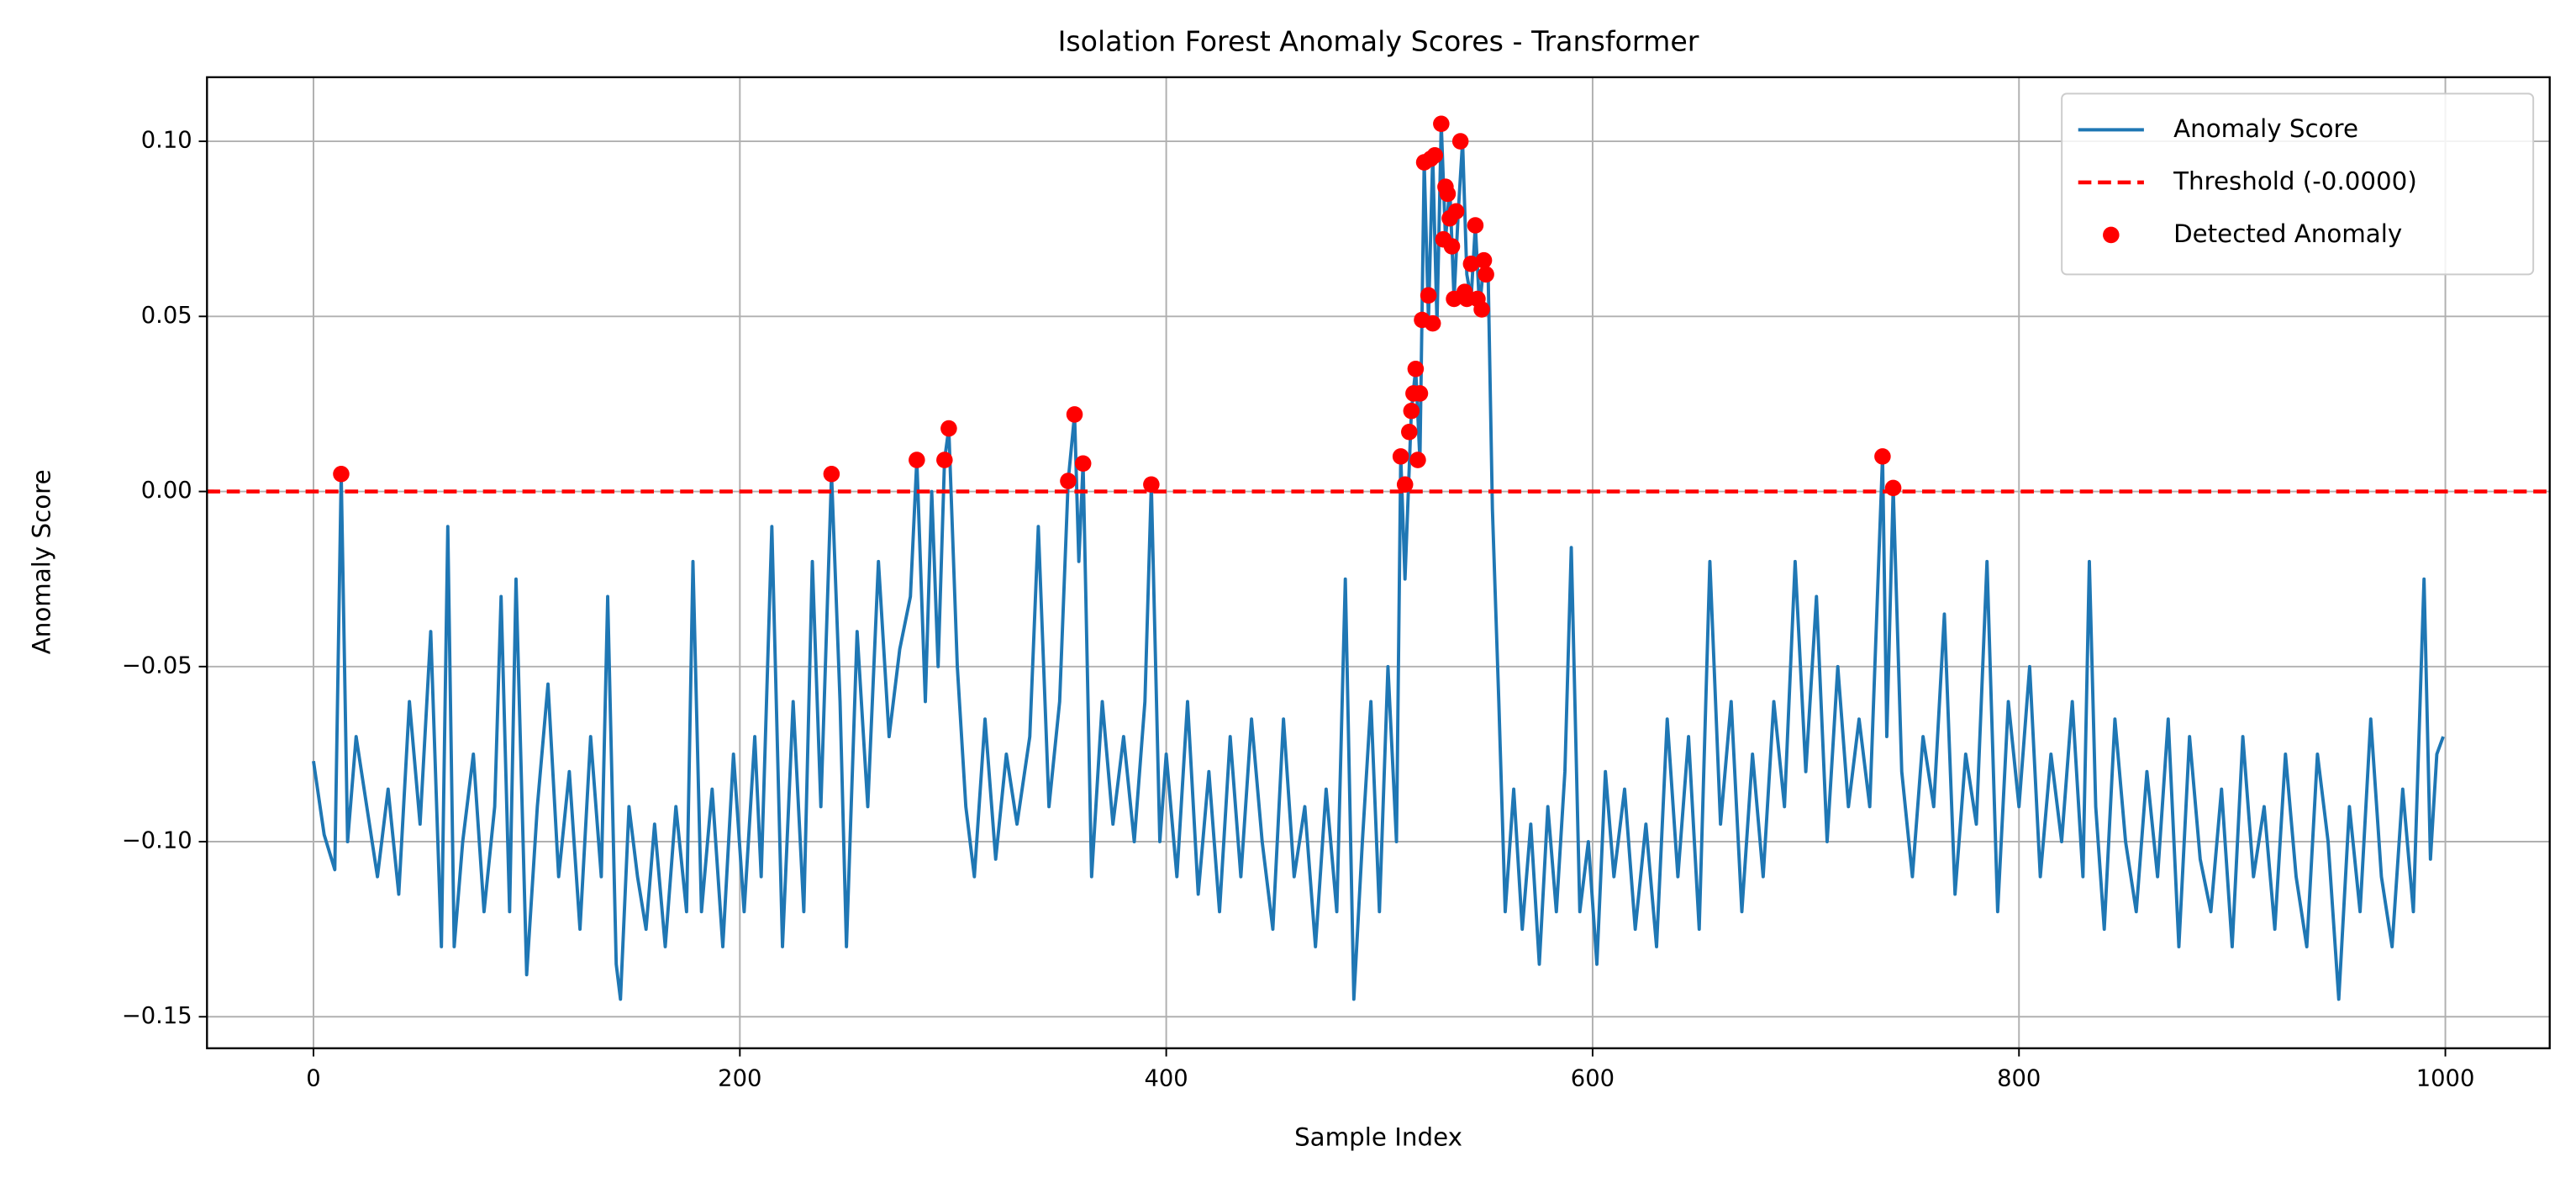  Describe the element at coordinates (1378, 1137) in the screenshot. I see `x-axis-label: Sample Index` at that location.